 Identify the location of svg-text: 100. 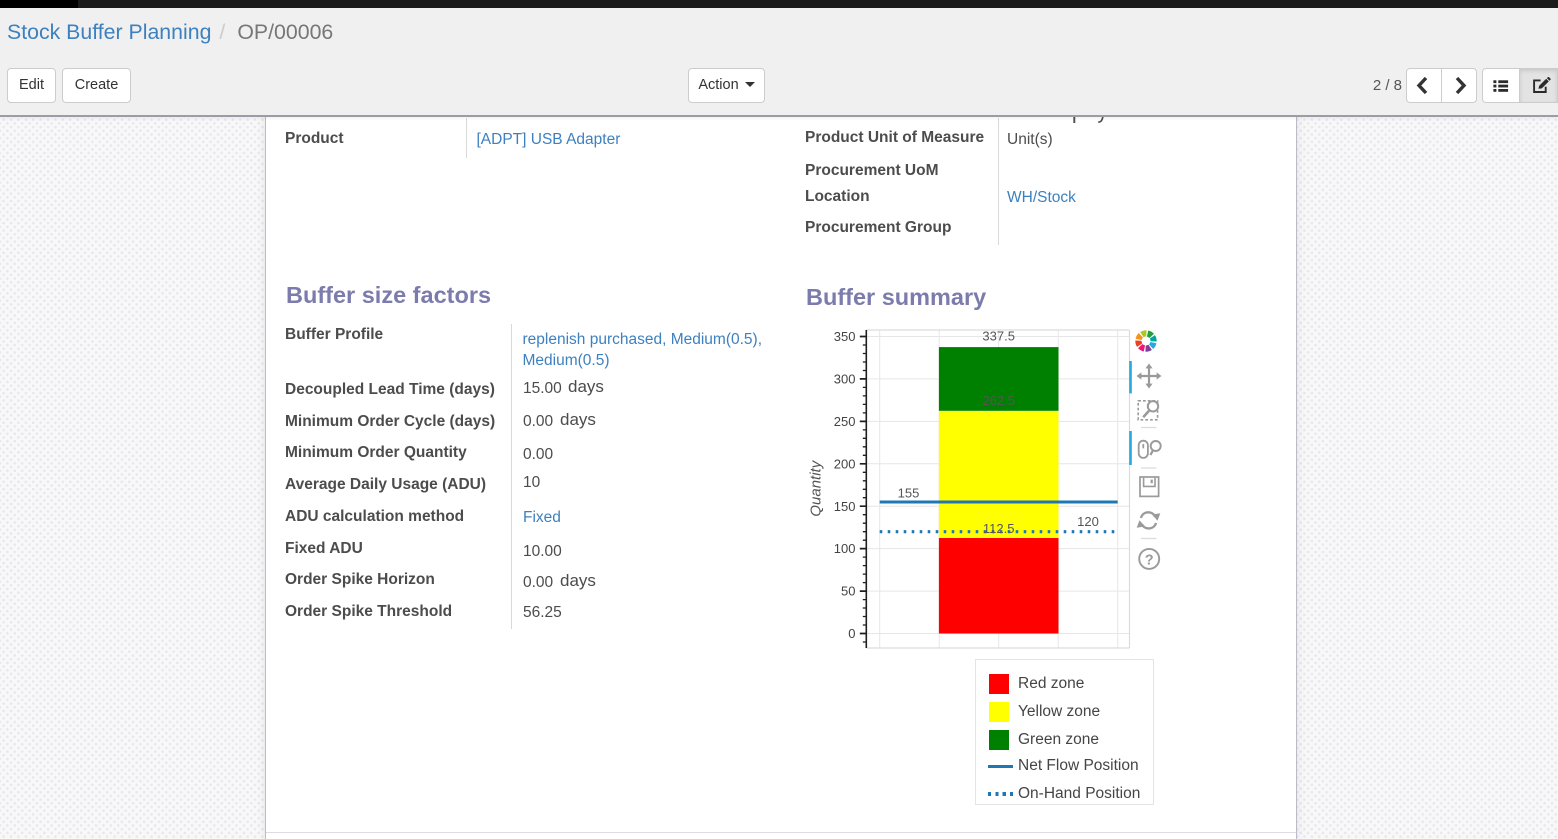
(845, 548).